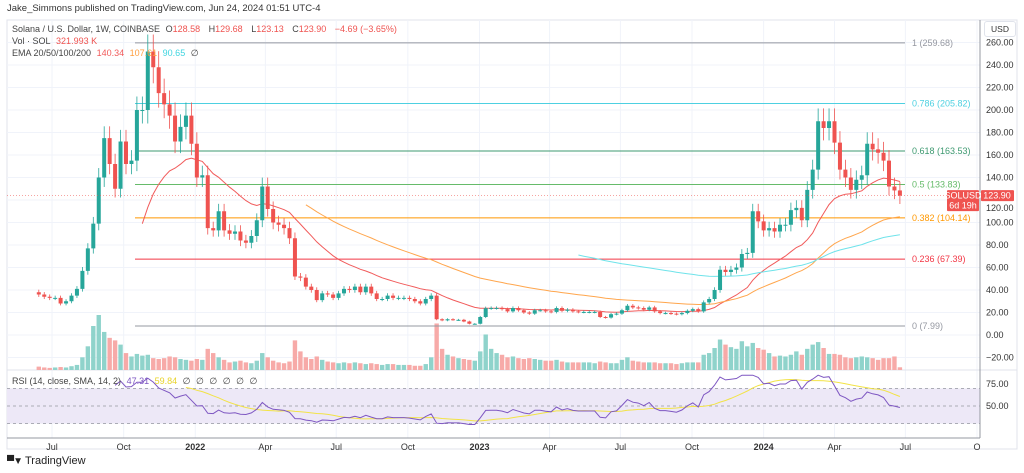  What do you see at coordinates (55, 461) in the screenshot?
I see `brand-name: TradingView` at bounding box center [55, 461].